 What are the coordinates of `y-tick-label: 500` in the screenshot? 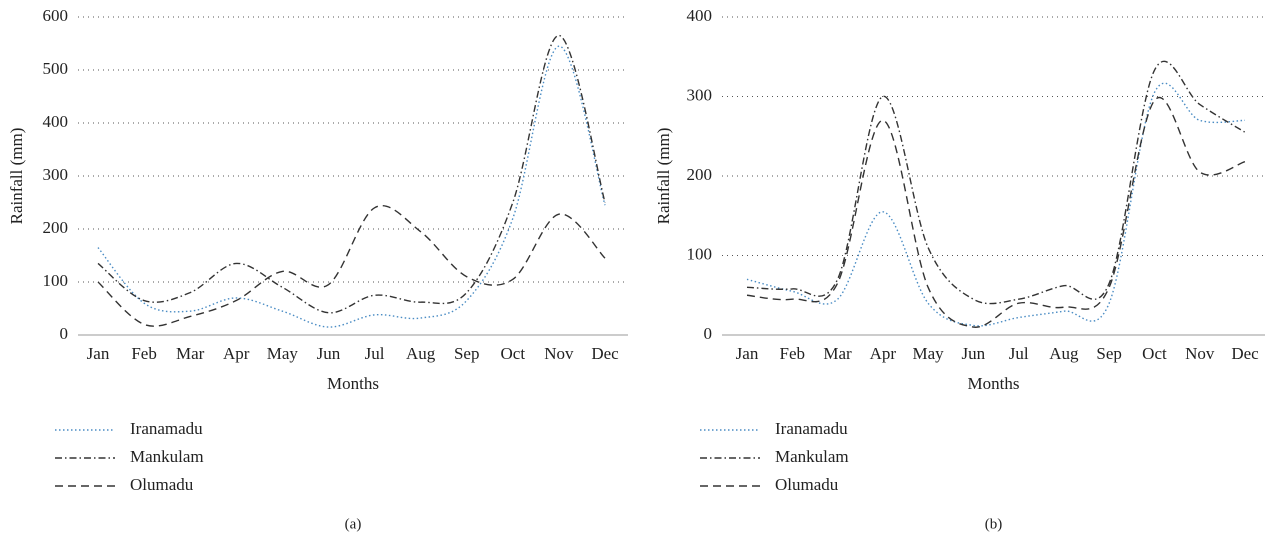 It's located at (56, 68).